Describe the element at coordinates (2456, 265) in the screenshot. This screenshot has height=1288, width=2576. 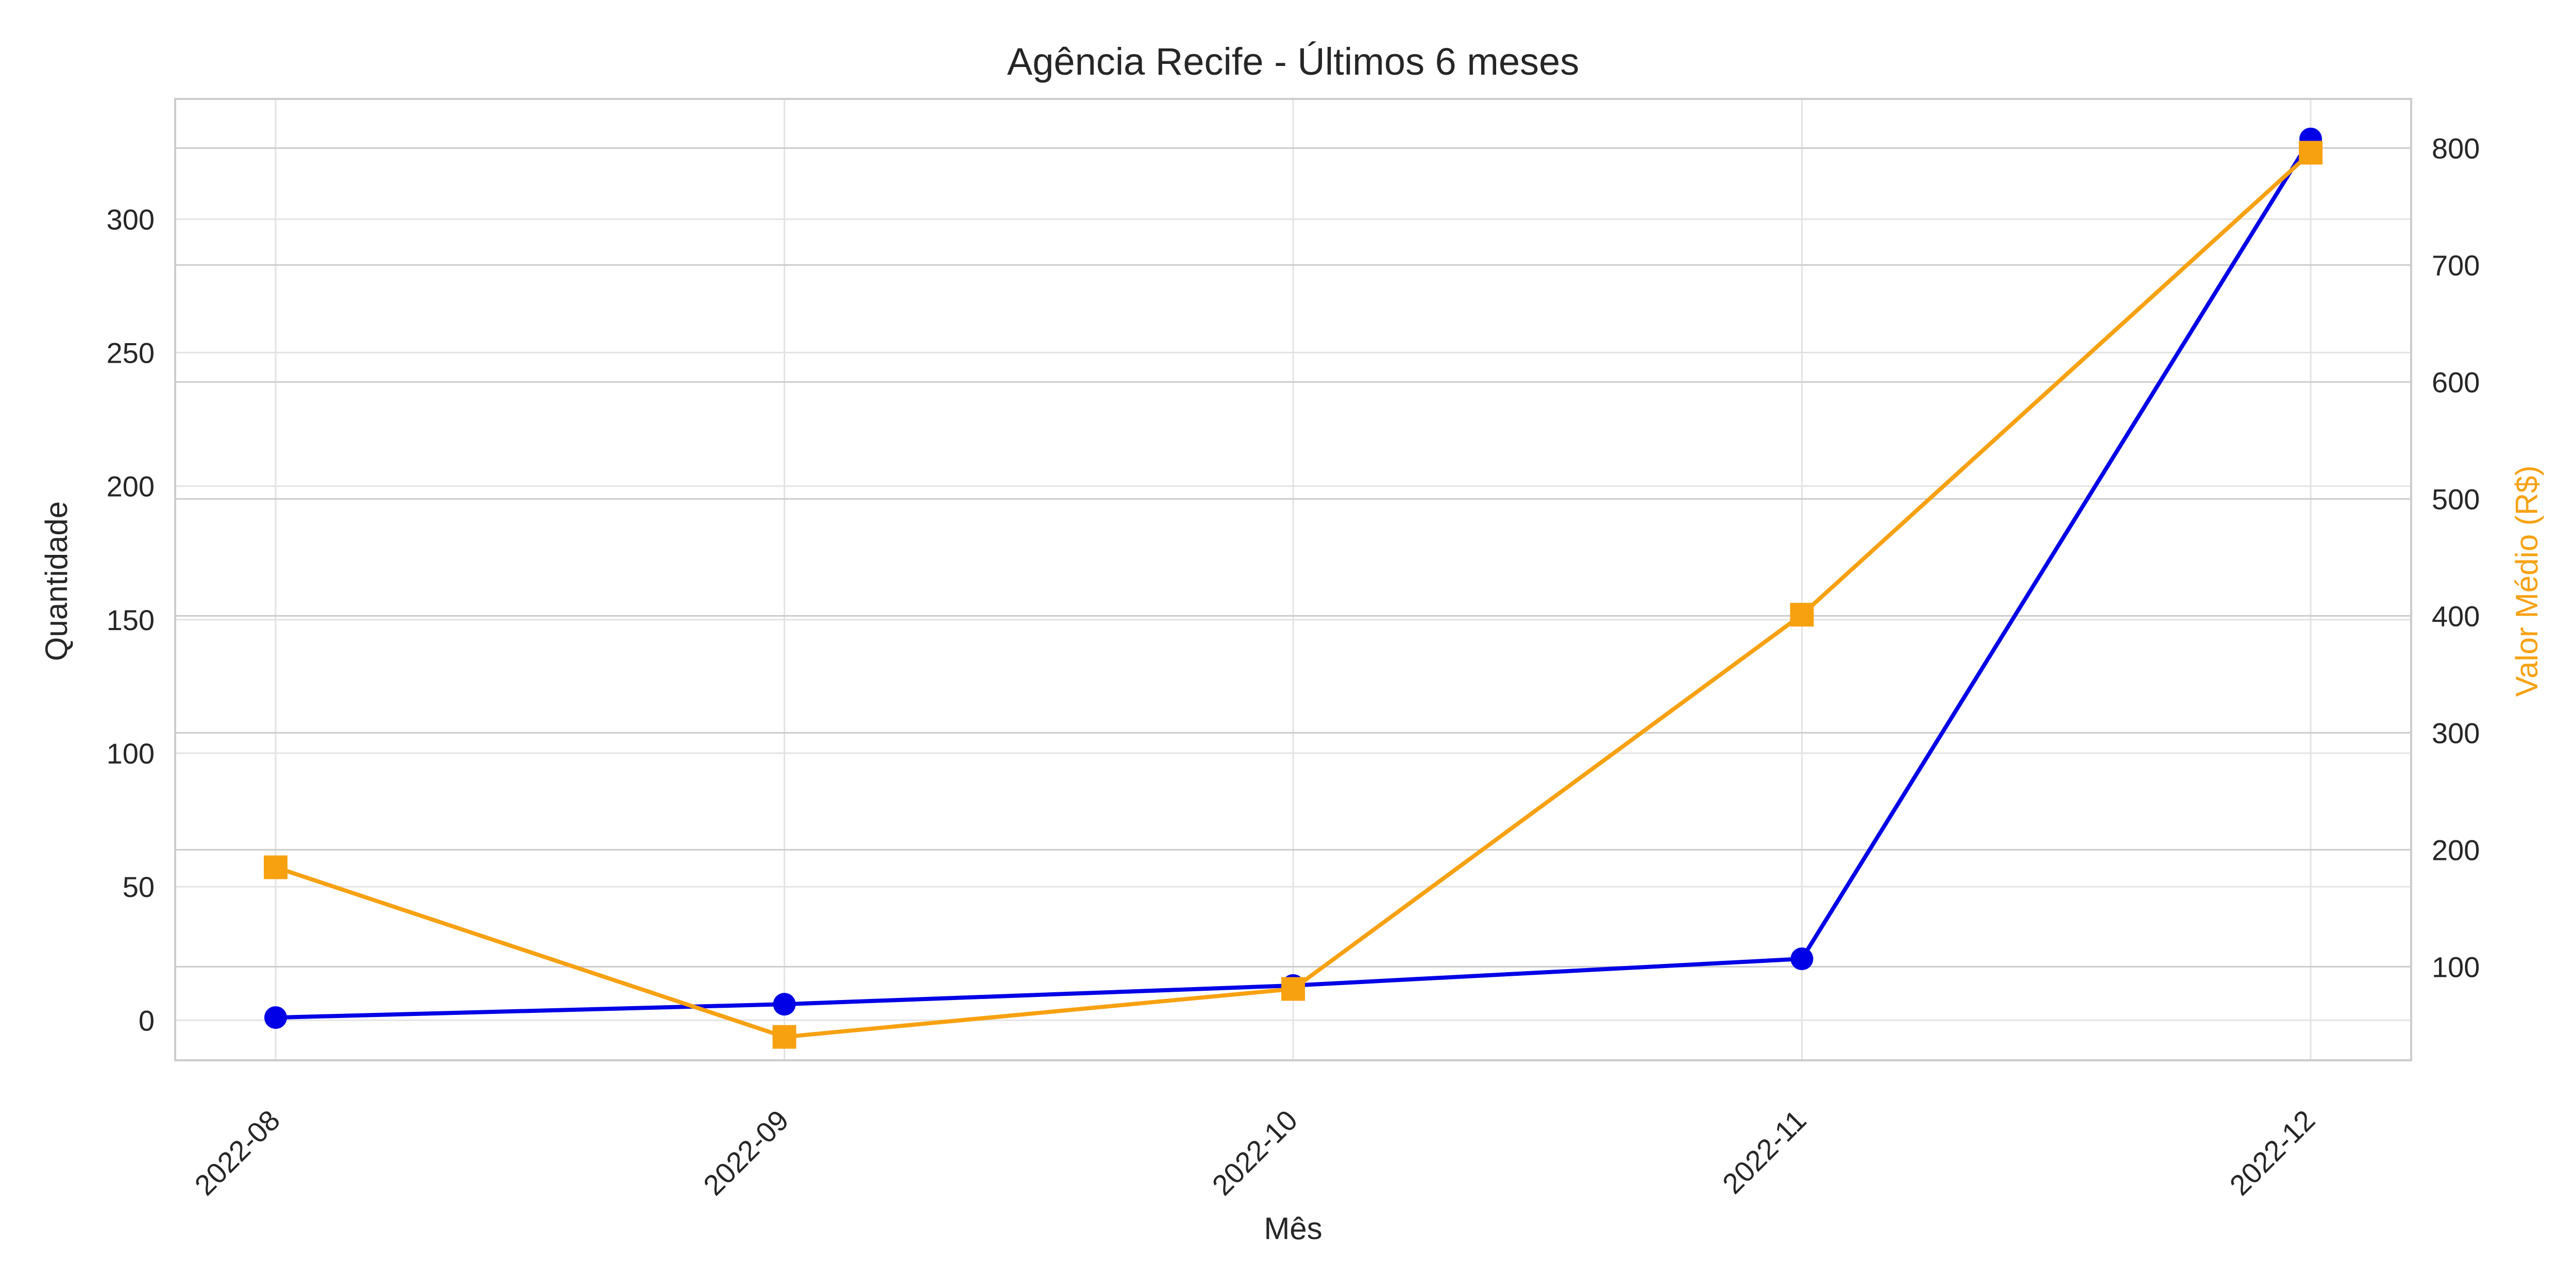
I see `y-right-tick-label: 700` at that location.